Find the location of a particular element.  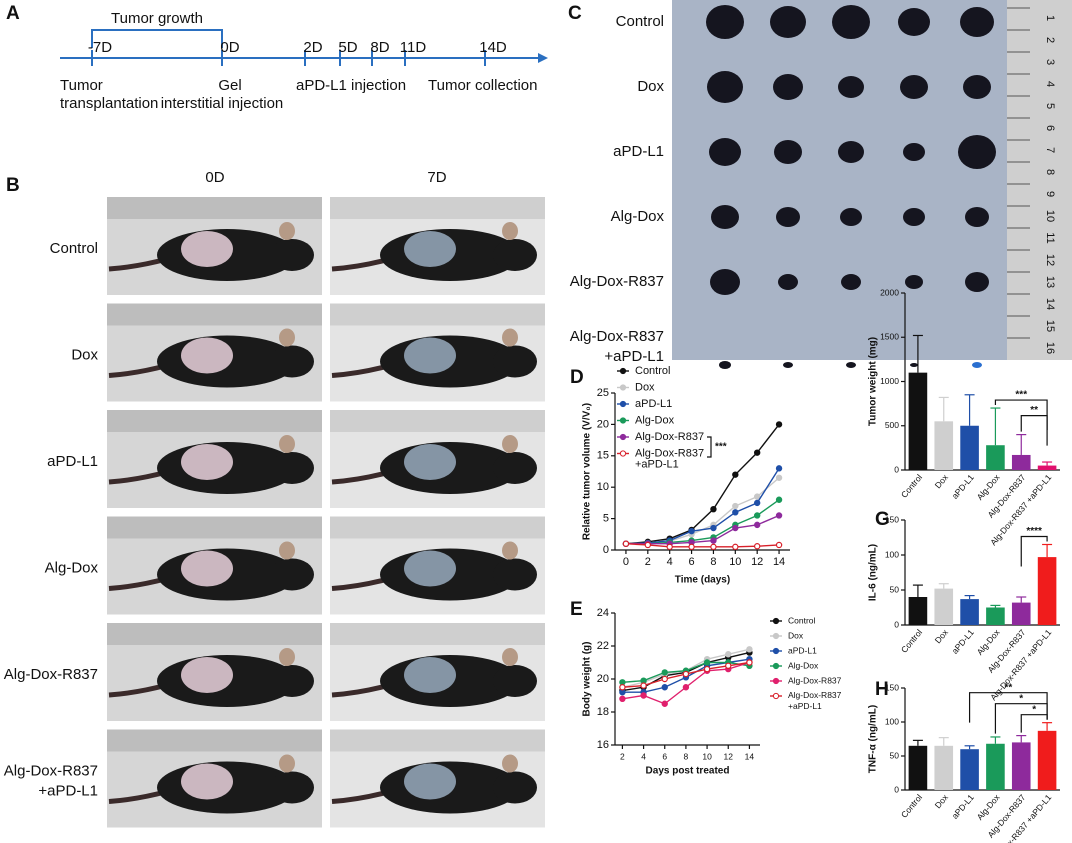

photo-column-label: 7D is located at coordinates (436, 177).